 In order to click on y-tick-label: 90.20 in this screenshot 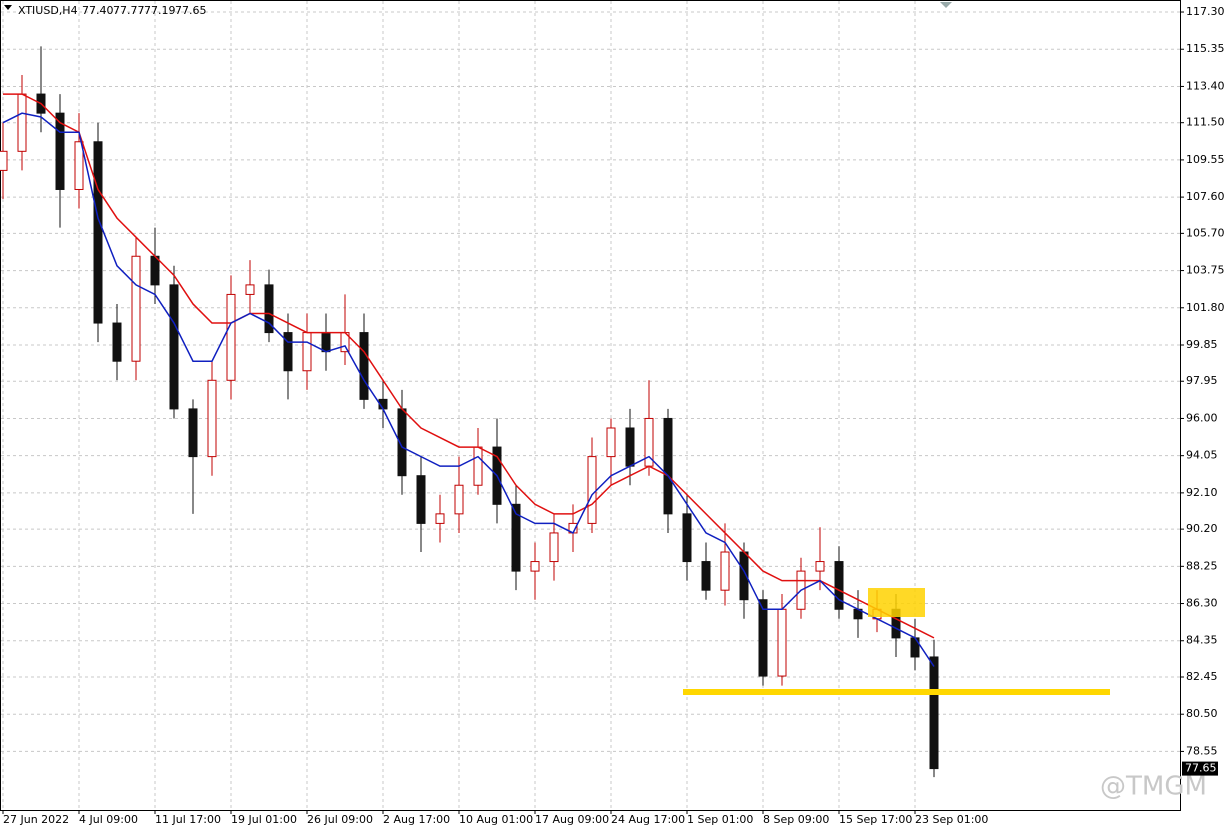, I will do `click(1202, 528)`.